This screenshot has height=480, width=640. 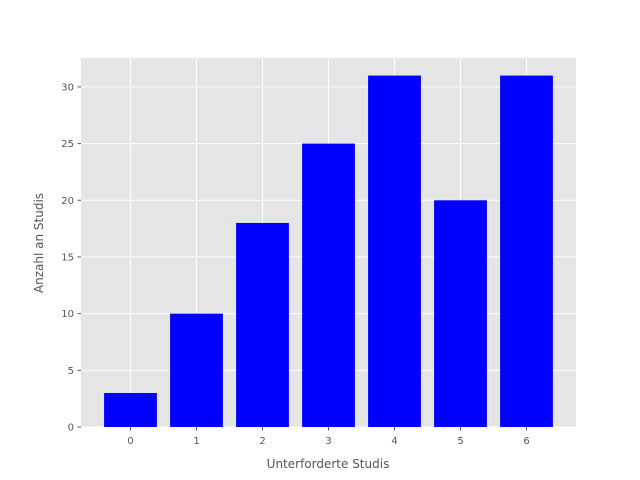 What do you see at coordinates (71, 428) in the screenshot?
I see `y-tick-label: 0` at bounding box center [71, 428].